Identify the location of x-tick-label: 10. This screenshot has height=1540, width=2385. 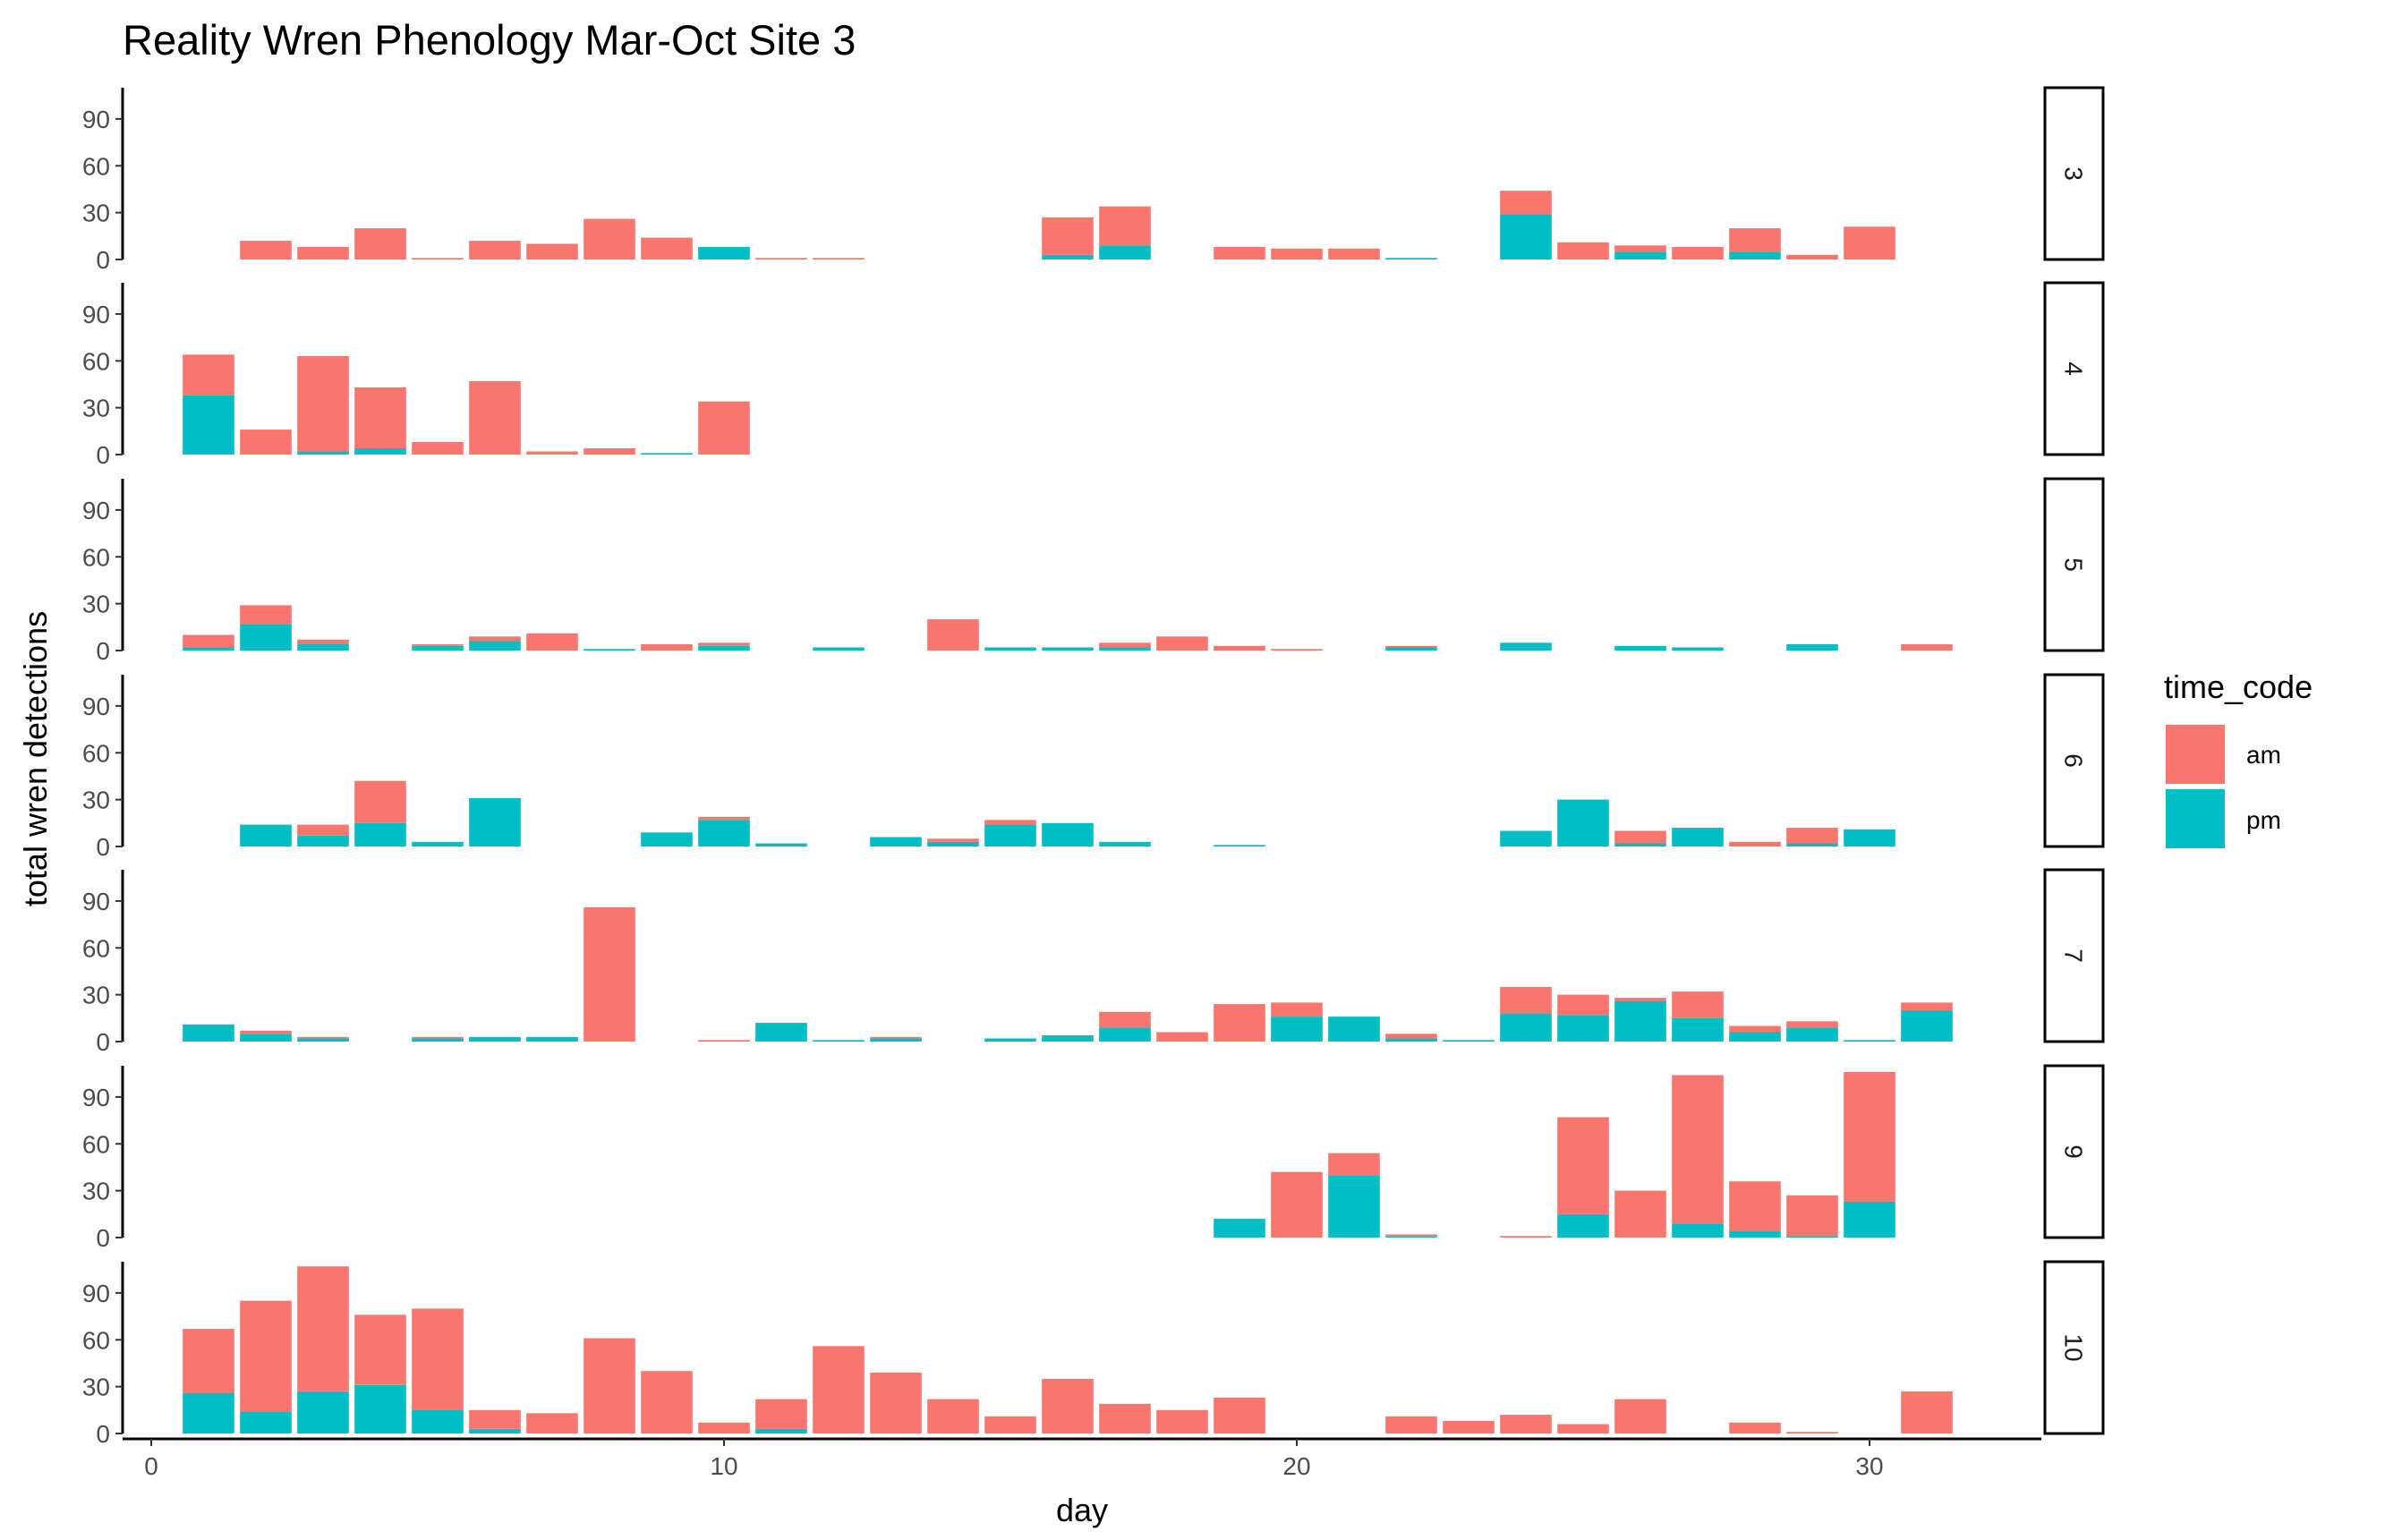
(724, 1466).